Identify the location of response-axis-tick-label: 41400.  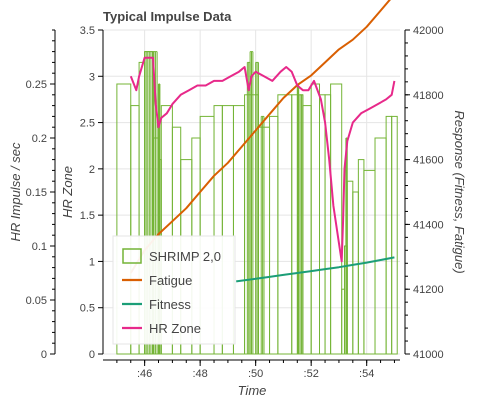
(428, 225).